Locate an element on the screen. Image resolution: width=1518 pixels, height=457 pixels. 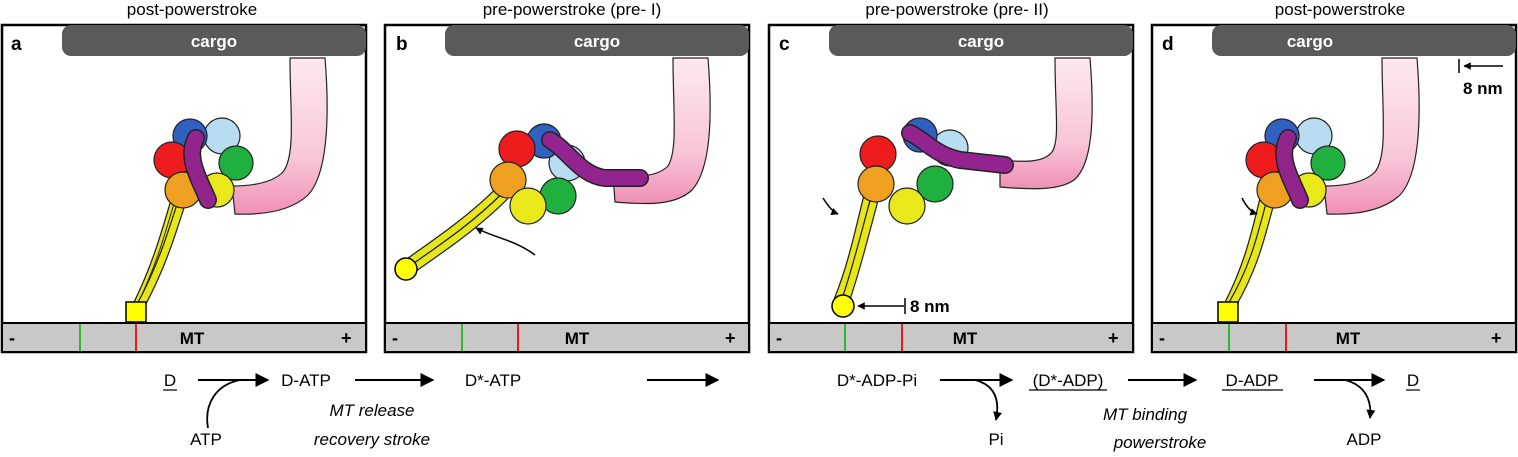
state-d-end: D is located at coordinates (1413, 380).